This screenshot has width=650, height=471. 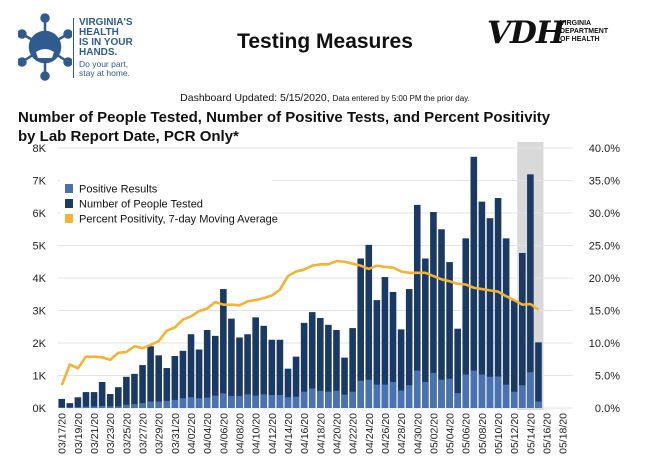 What do you see at coordinates (604, 214) in the screenshot?
I see `y-right-tick-label: 30.0%` at bounding box center [604, 214].